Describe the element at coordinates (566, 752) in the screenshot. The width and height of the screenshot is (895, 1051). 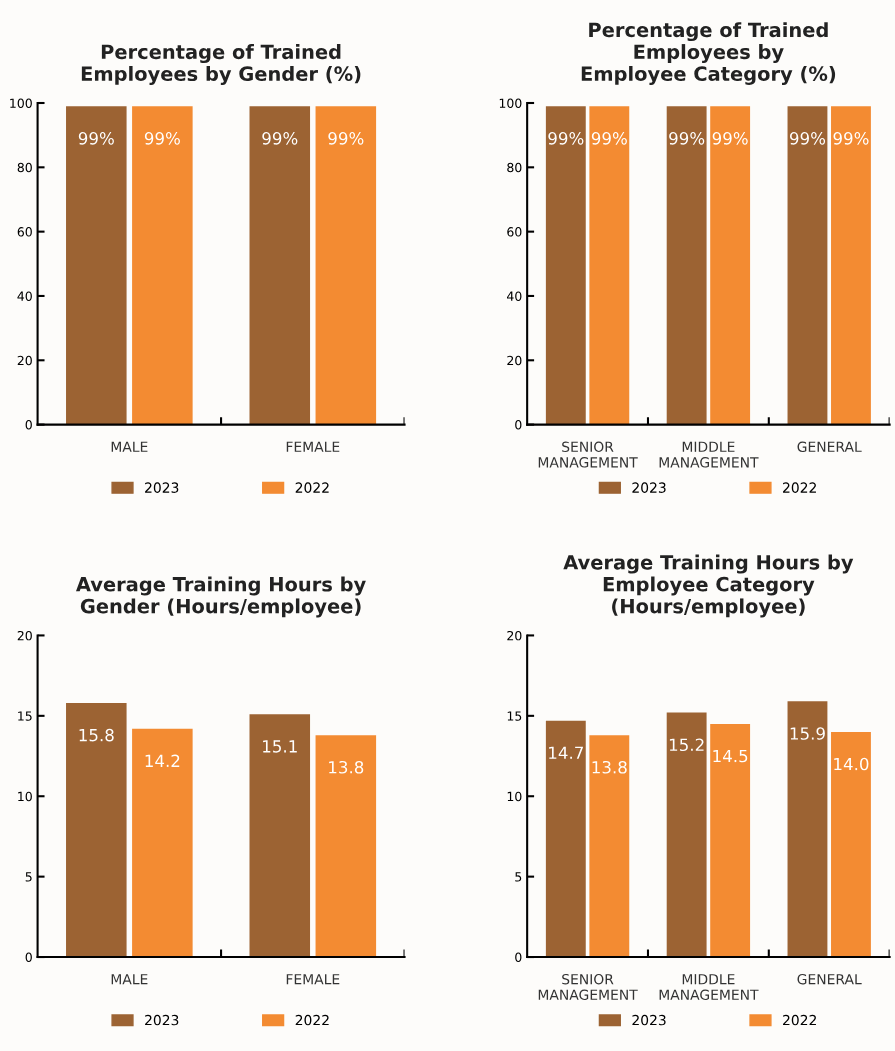
I see `data-label: 14.7` at that location.